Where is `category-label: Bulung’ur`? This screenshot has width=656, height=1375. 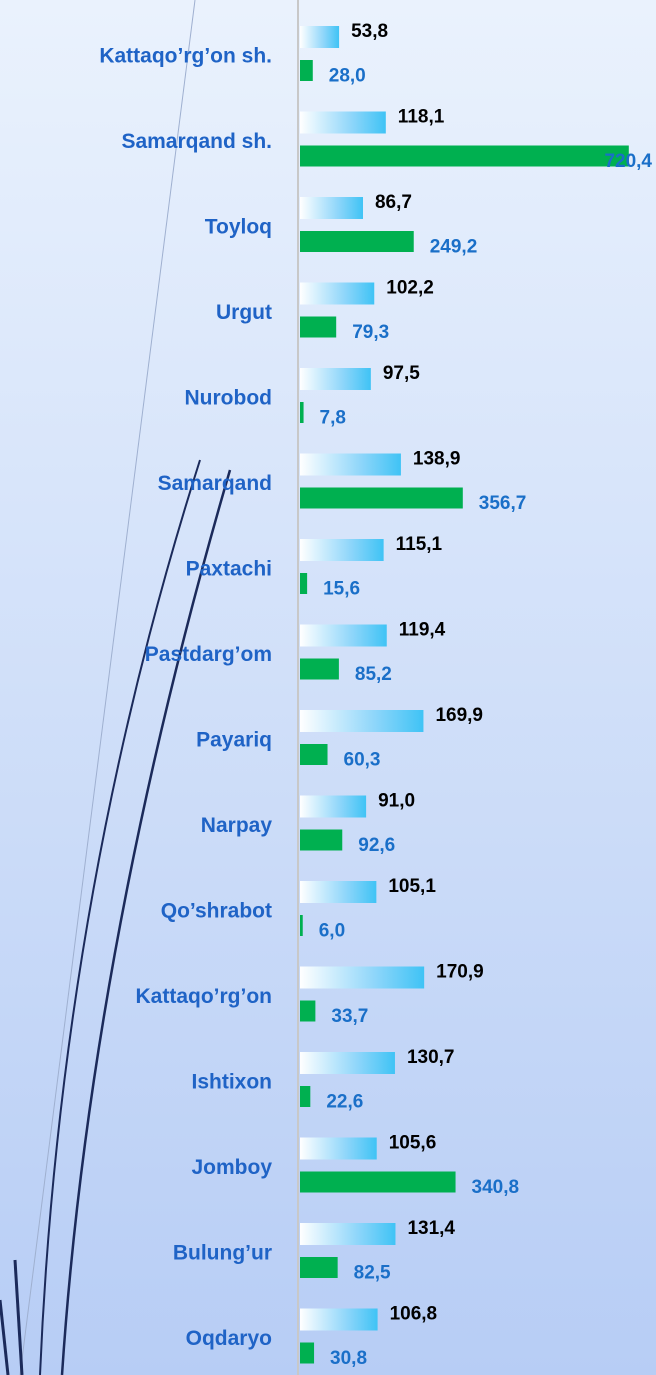
category-label: Bulung’ur is located at coordinates (222, 1253).